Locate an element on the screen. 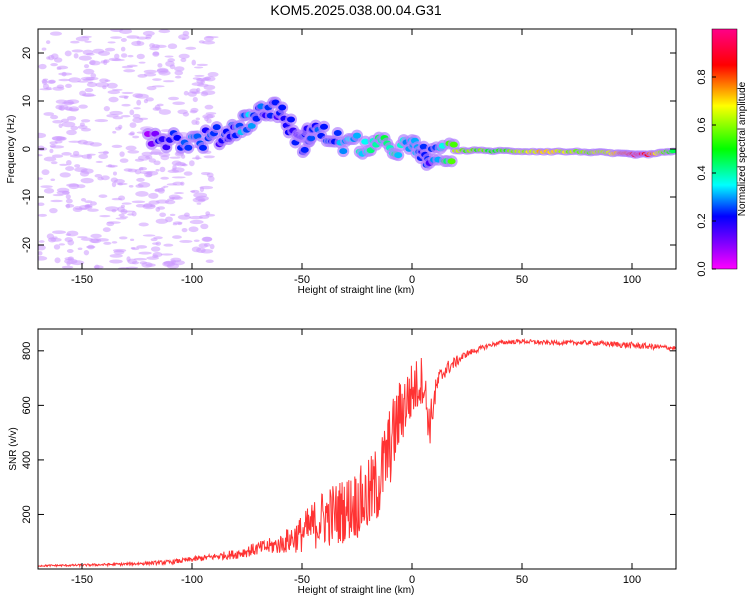 The height and width of the screenshot is (600, 750). spectrogram-x-label: Height of straight line (km) is located at coordinates (356, 290).